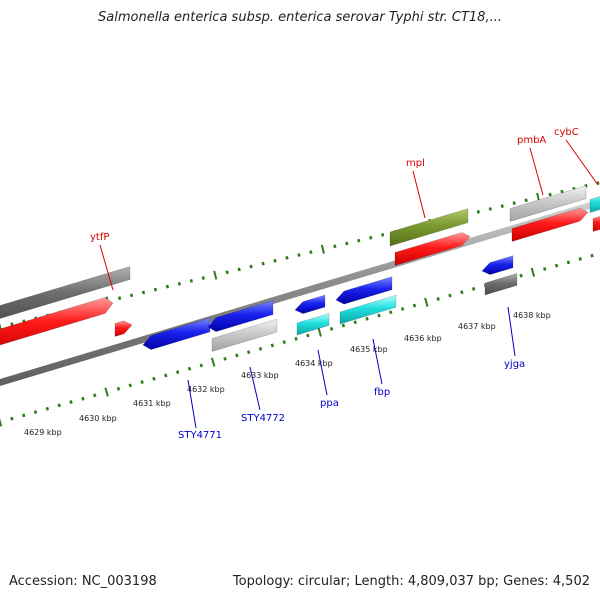 Image resolution: width=600 pixels, height=600 pixels. I want to click on gene-label-cybC: cybC, so click(566, 132).